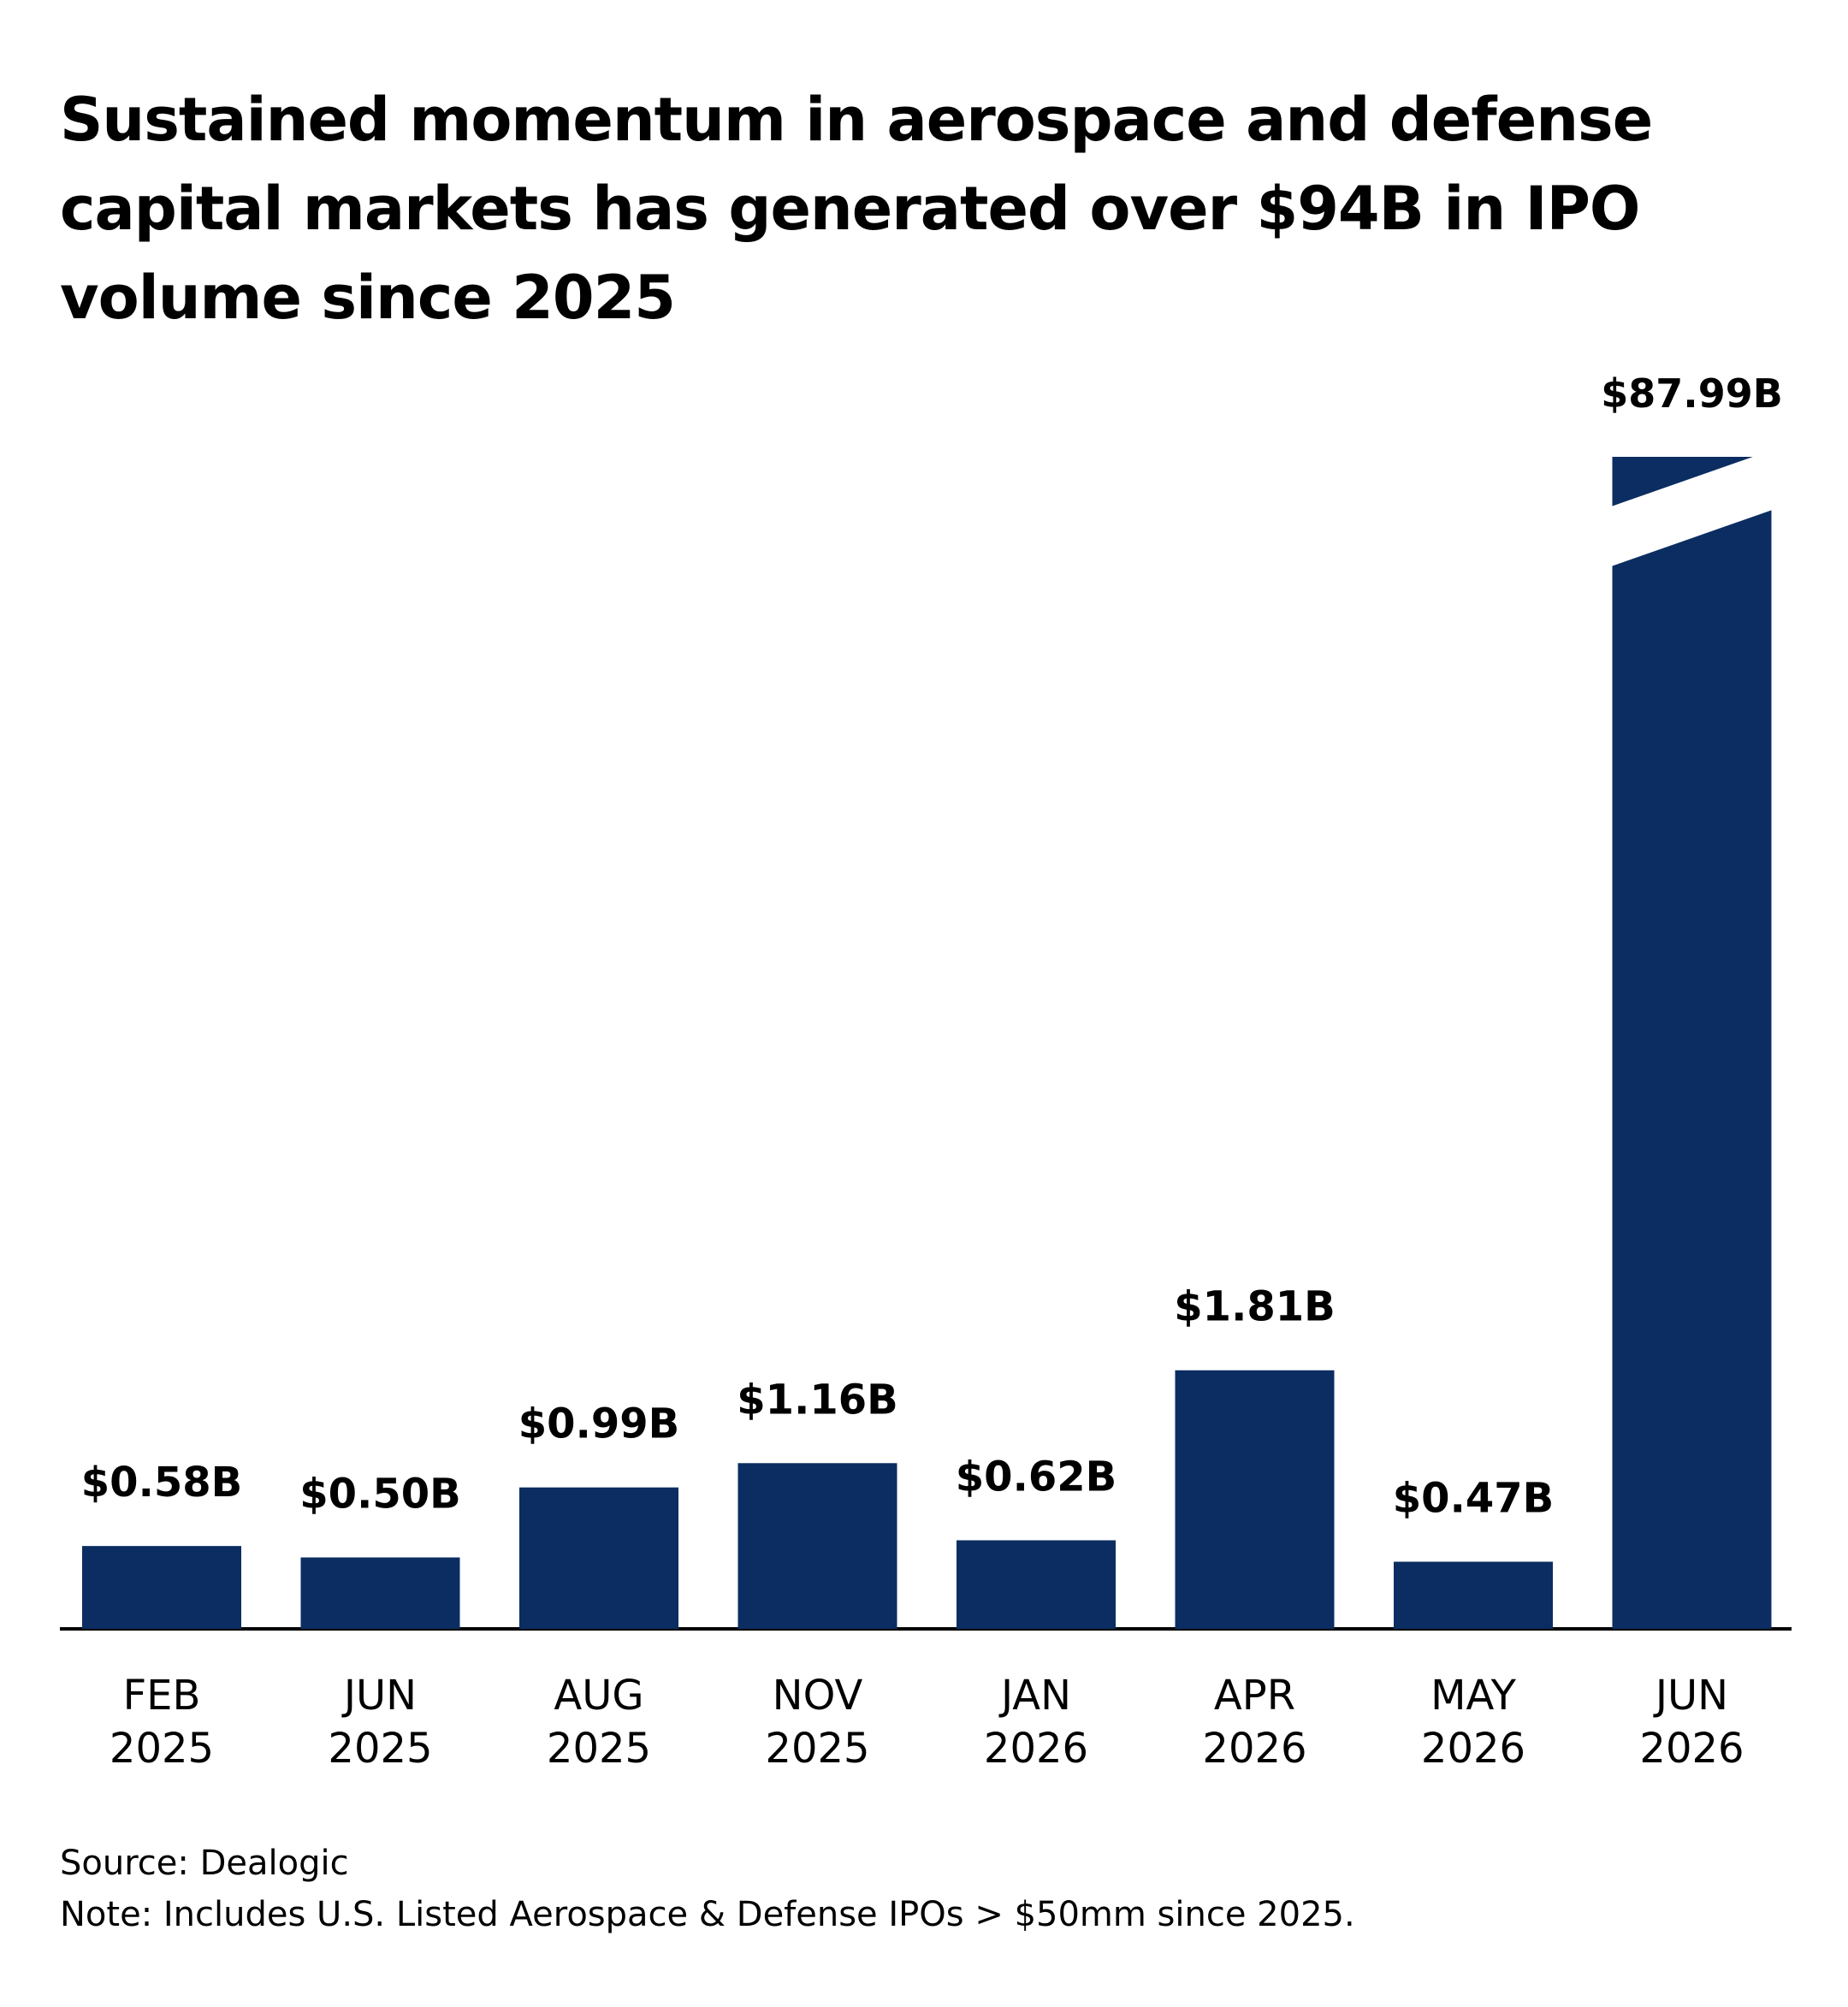 This screenshot has width=1848, height=2007. Describe the element at coordinates (1691, 508) in the screenshot. I see `axis-break-gap` at that location.